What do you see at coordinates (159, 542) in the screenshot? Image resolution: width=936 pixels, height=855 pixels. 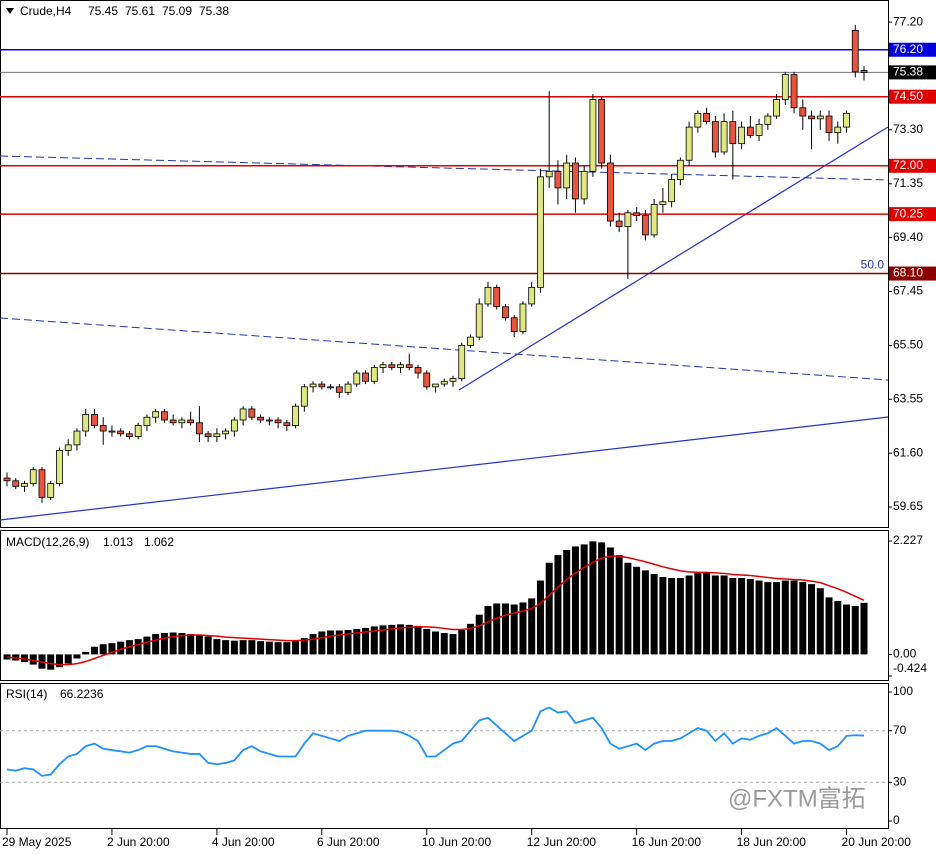 I see `signal-value: 1.062` at bounding box center [159, 542].